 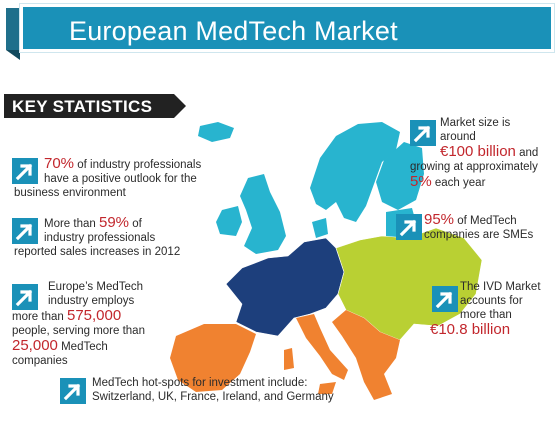 What do you see at coordinates (91, 301) in the screenshot?
I see `stat-employs-text-2: industry employs` at bounding box center [91, 301].